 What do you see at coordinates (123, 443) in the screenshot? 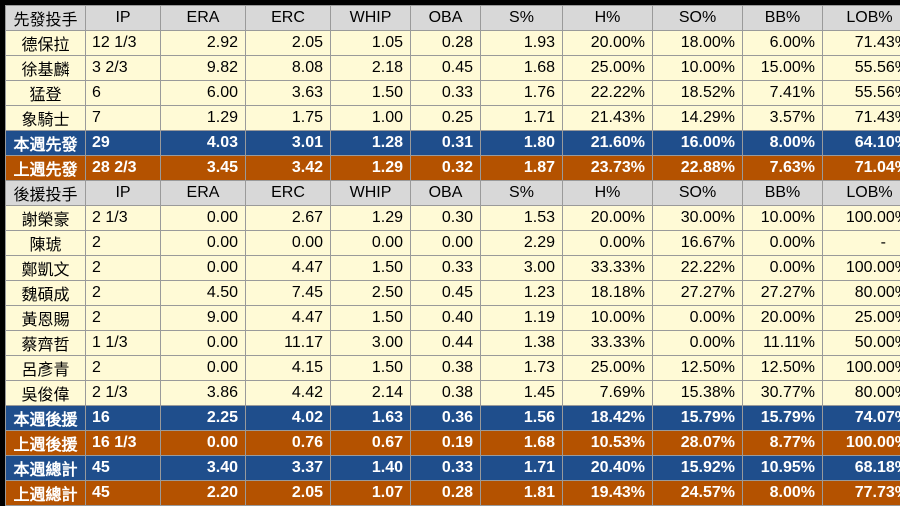
I see `stat-cell: 16 1/3` at bounding box center [123, 443].